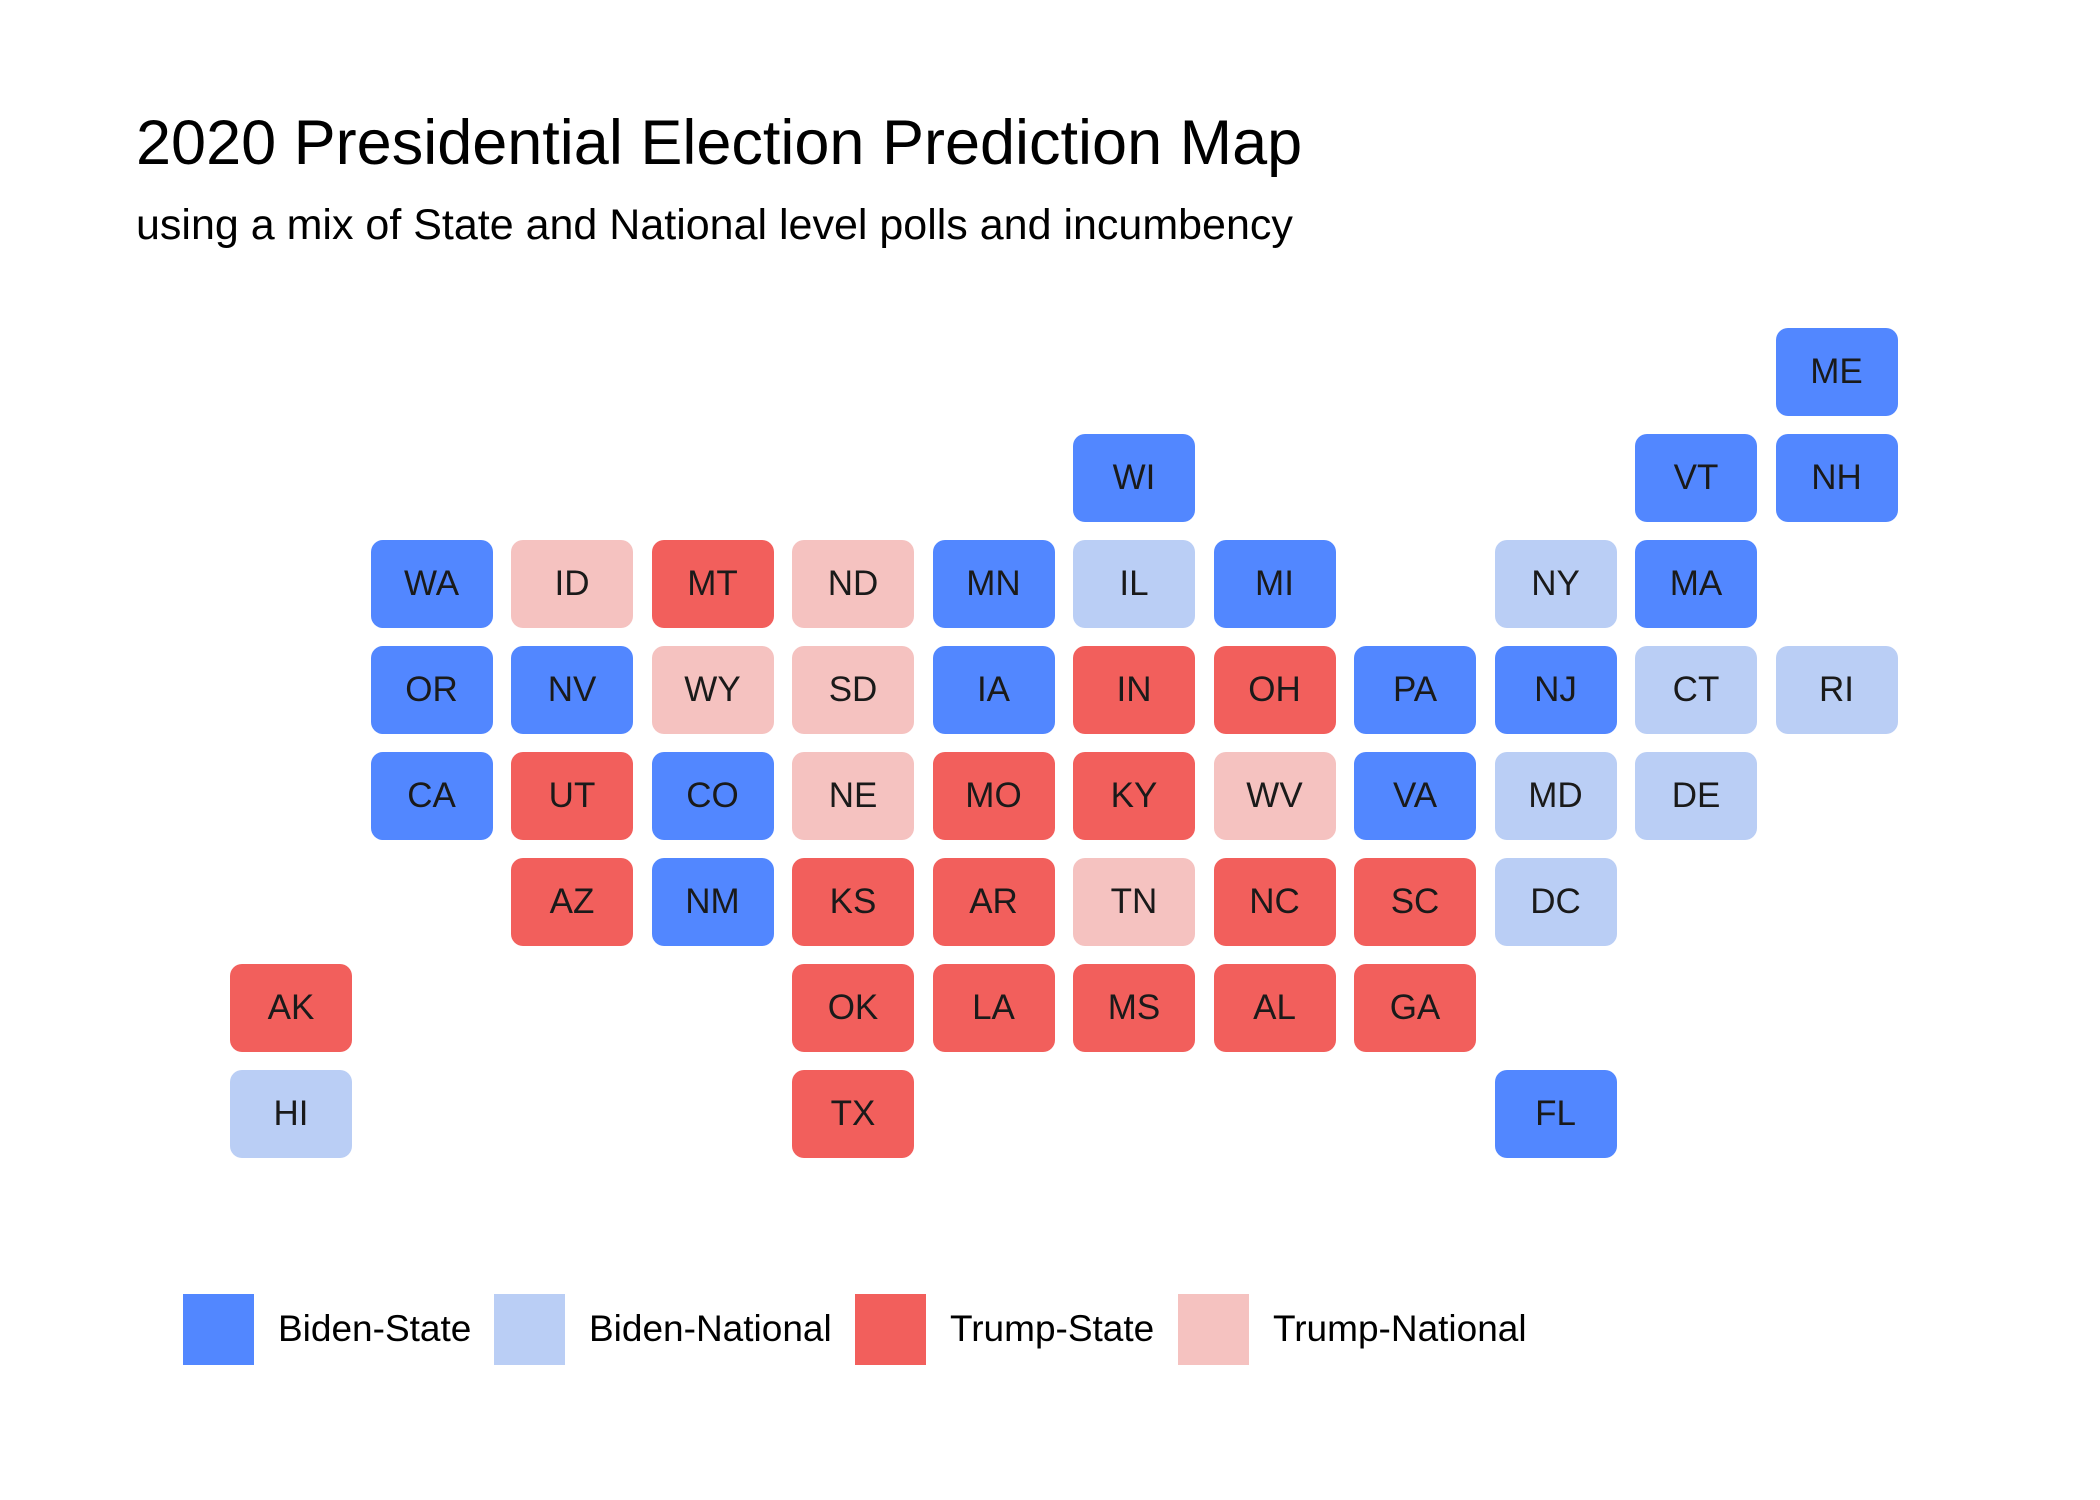 The image size is (2100, 1500). Describe the element at coordinates (712, 690) in the screenshot. I see `state-tile-wy: WY` at that location.